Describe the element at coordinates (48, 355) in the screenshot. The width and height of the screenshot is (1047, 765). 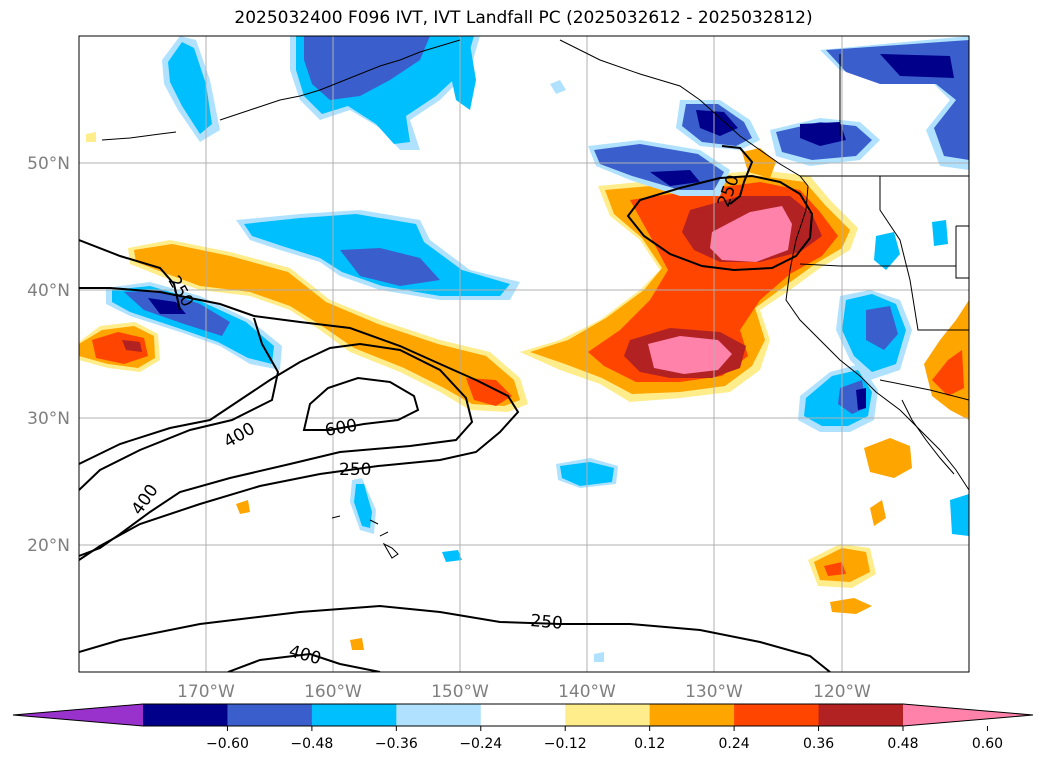
I see `latitude-labels: 50°N 40°N 30°N 20°N` at that location.